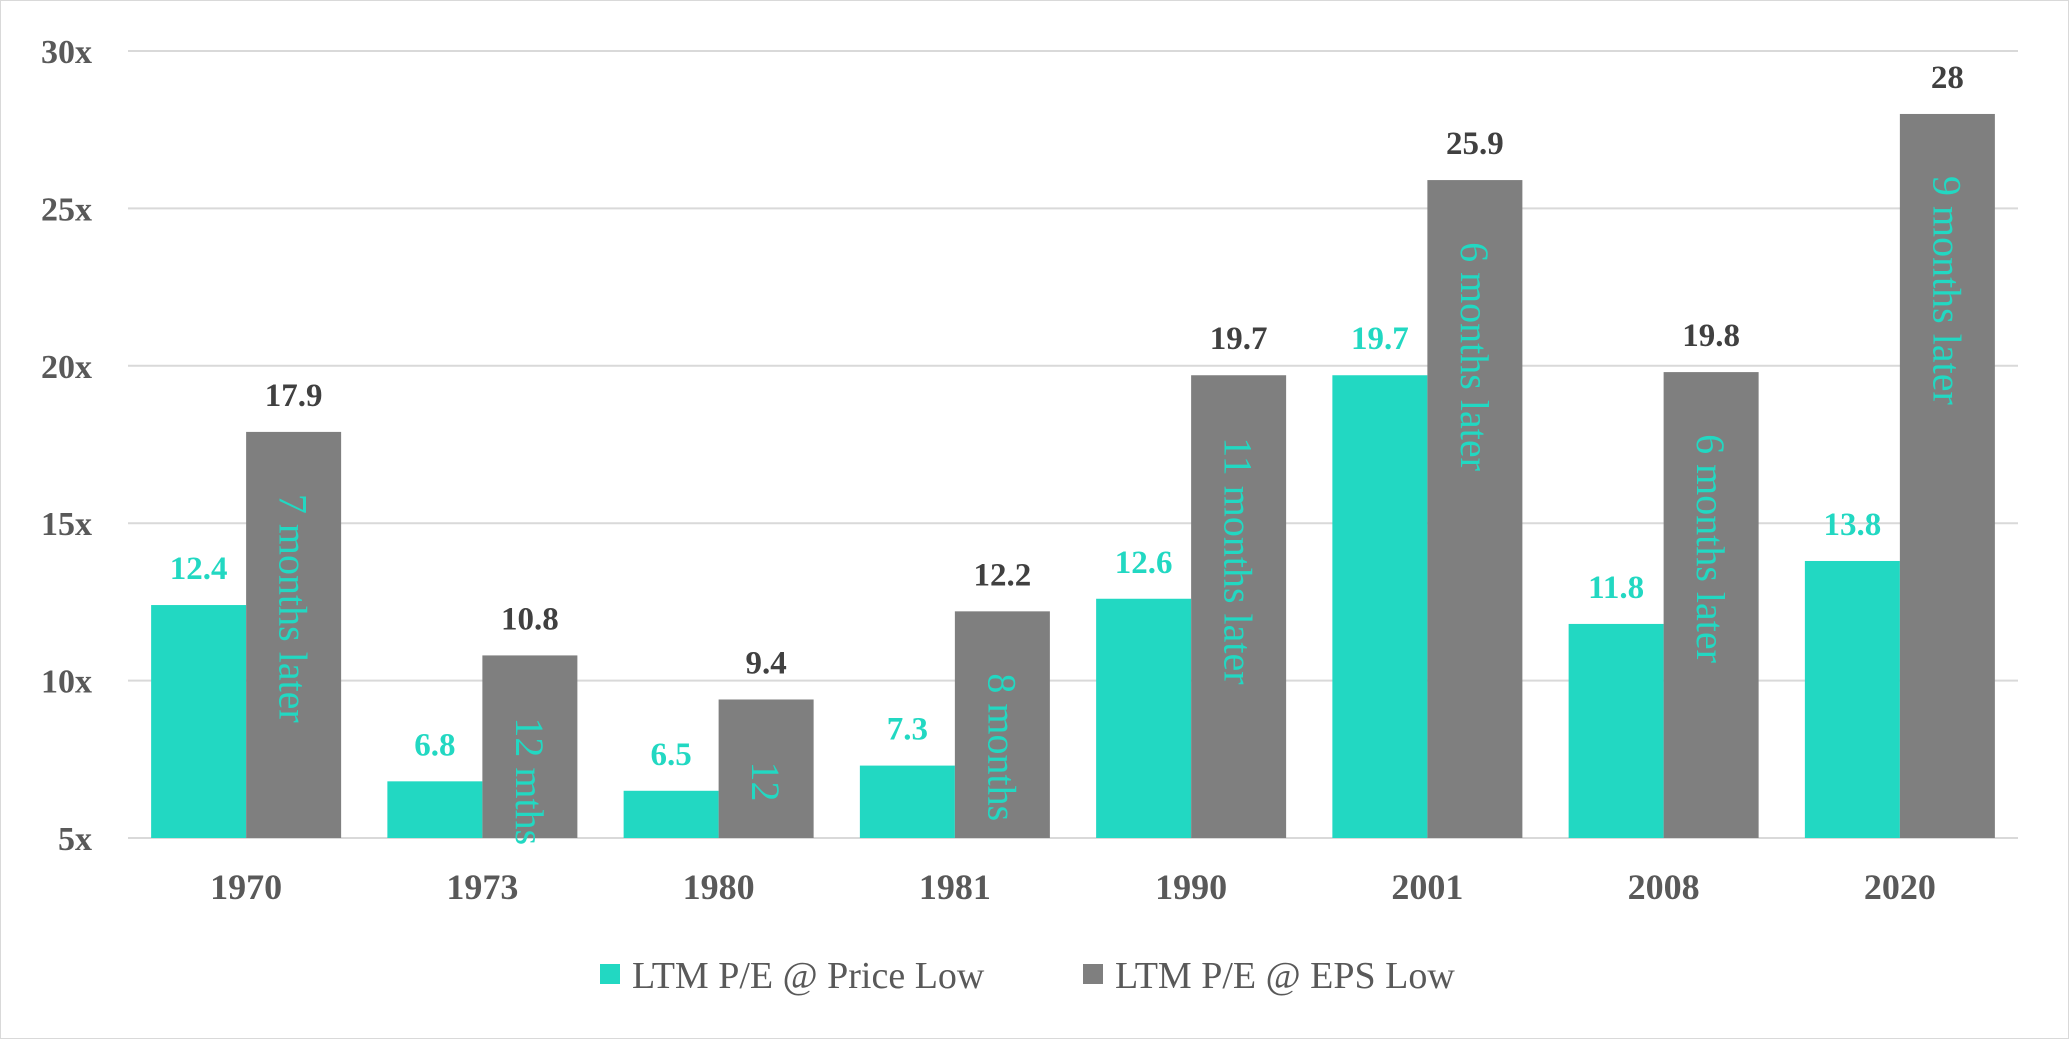  I want to click on months-later-annotation: 12 mths, so click(529, 781).